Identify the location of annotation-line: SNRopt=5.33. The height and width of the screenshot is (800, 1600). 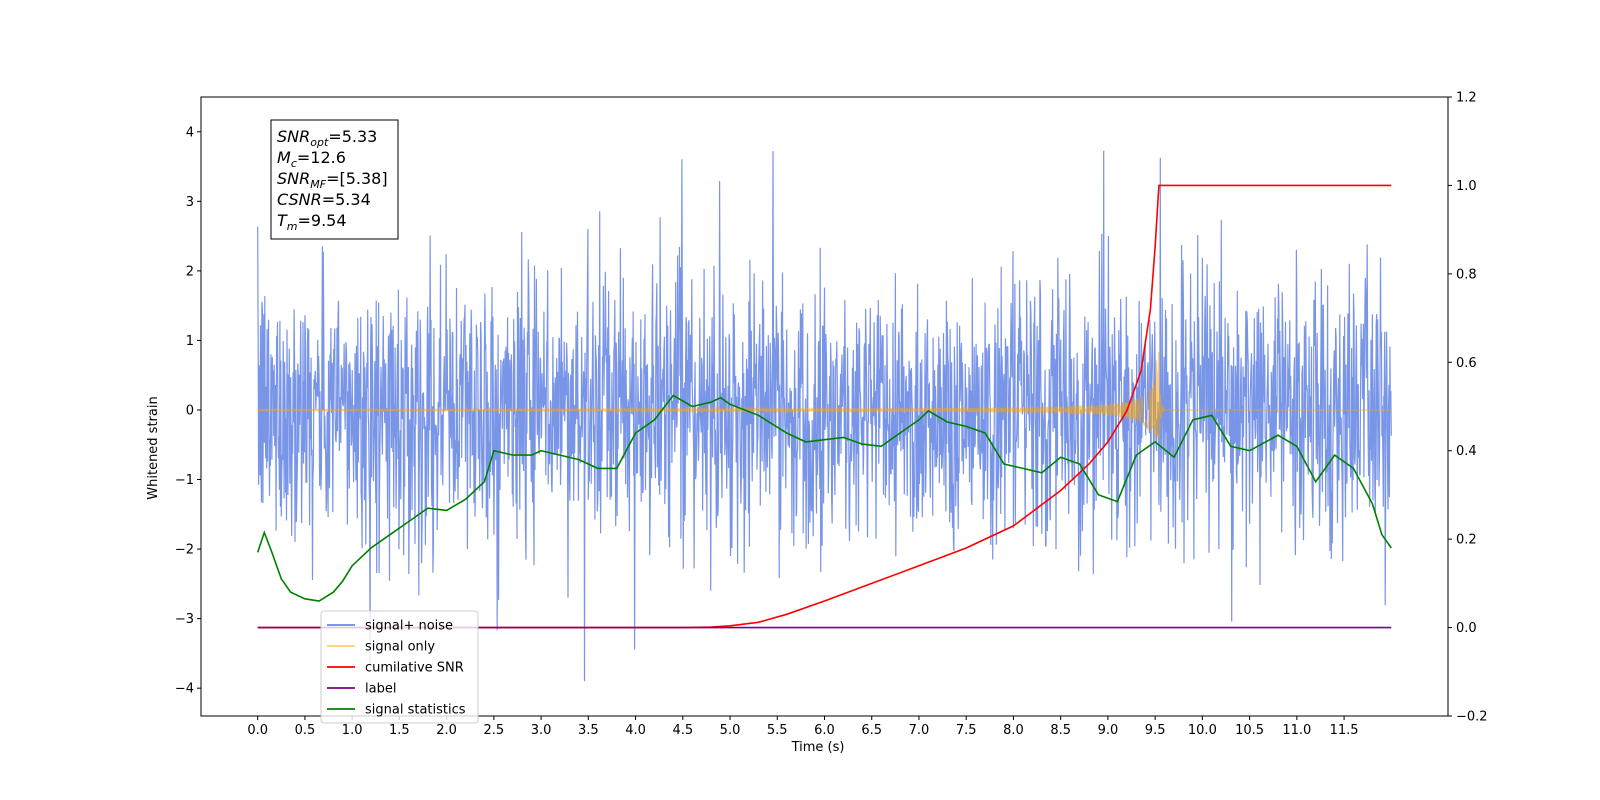
(327, 138).